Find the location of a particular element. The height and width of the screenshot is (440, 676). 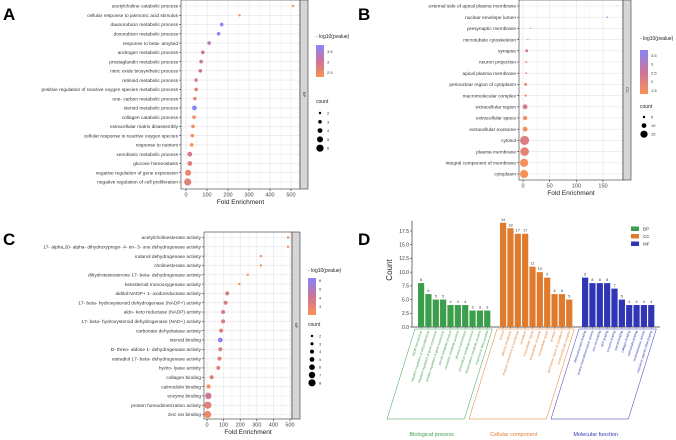

x-tick-label: 150 is located at coordinates (602, 187).